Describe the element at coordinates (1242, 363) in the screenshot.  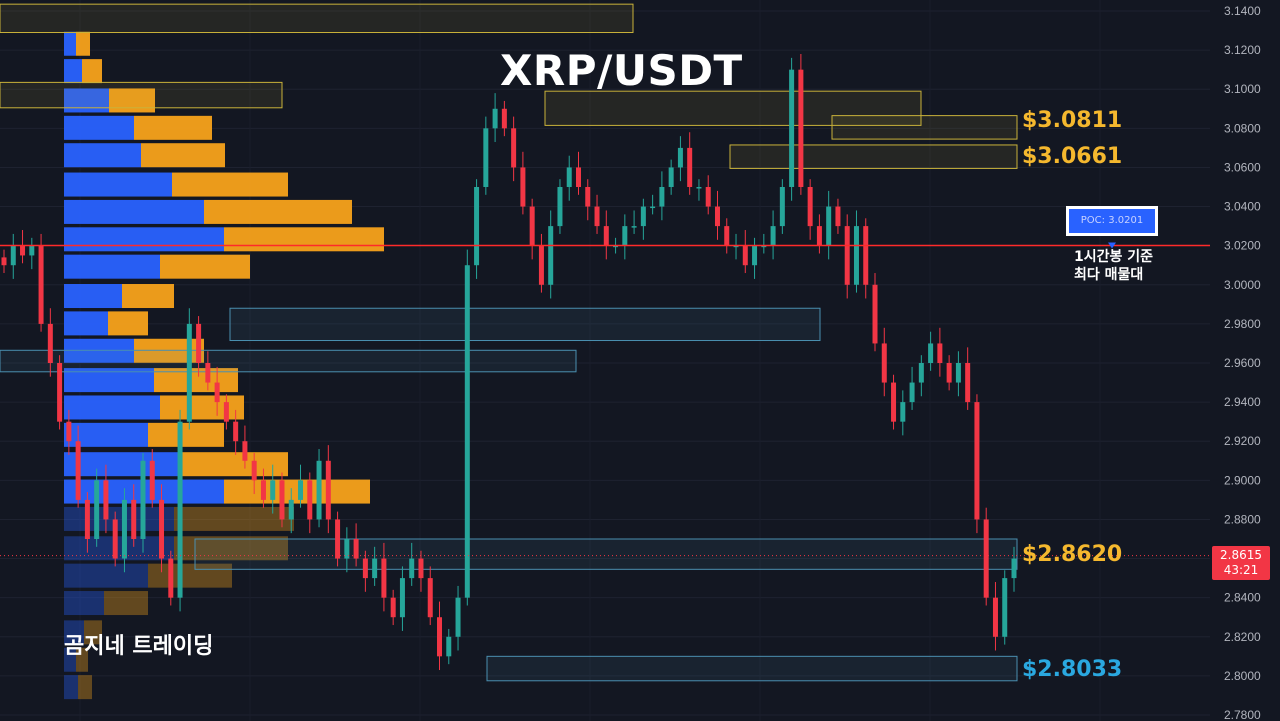
I see `y-tick-label: 2.9600` at that location.